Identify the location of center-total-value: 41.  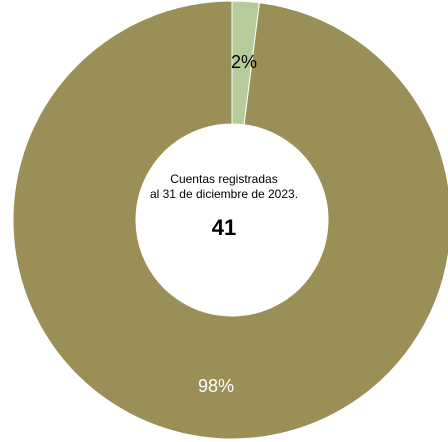
(224, 227).